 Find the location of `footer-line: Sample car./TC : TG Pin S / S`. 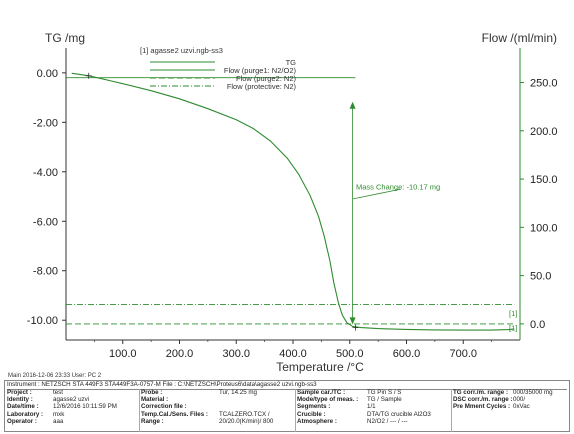

footer-line: Sample car./TC : TG Pin S / S is located at coordinates (373, 392).